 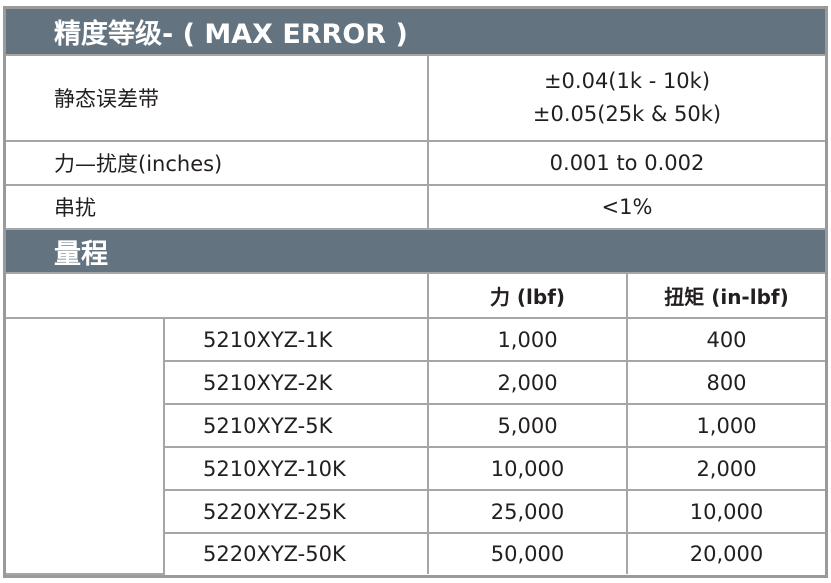 I want to click on table-row: 5210XYZ-5K 5,000 1,000, so click(x=415, y=425).